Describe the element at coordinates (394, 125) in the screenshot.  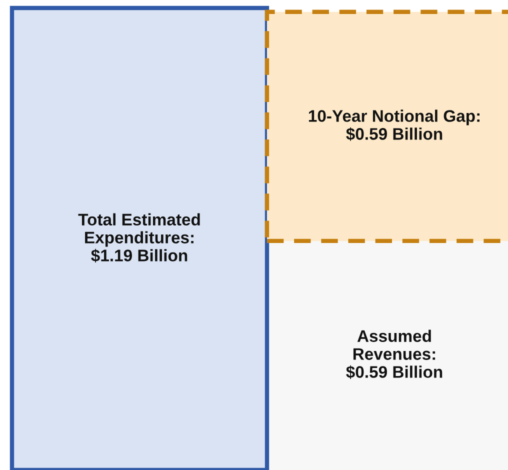
I see `data-label: 10-Year Notional Gap: $0.59 Billion` at that location.